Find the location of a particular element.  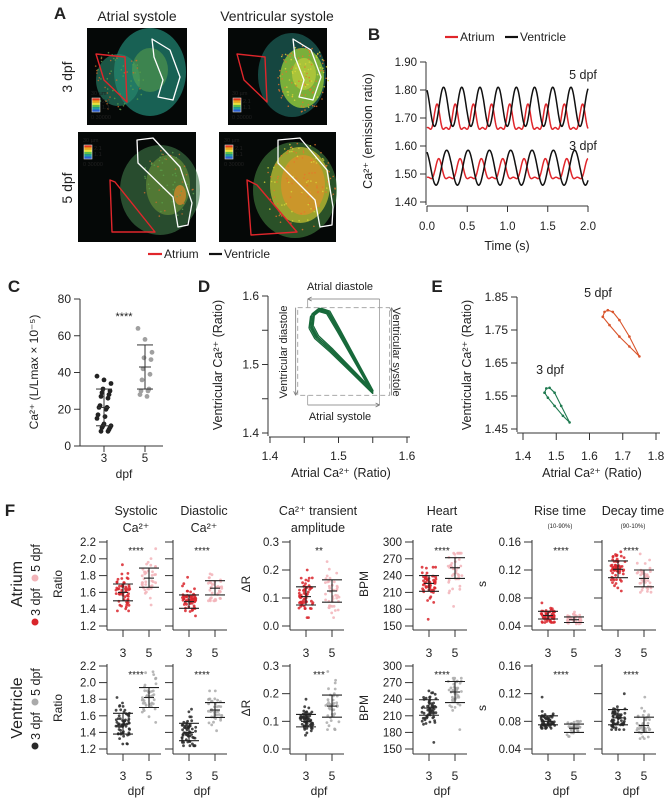

colorbar-frame is located at coordinates (96, 105).